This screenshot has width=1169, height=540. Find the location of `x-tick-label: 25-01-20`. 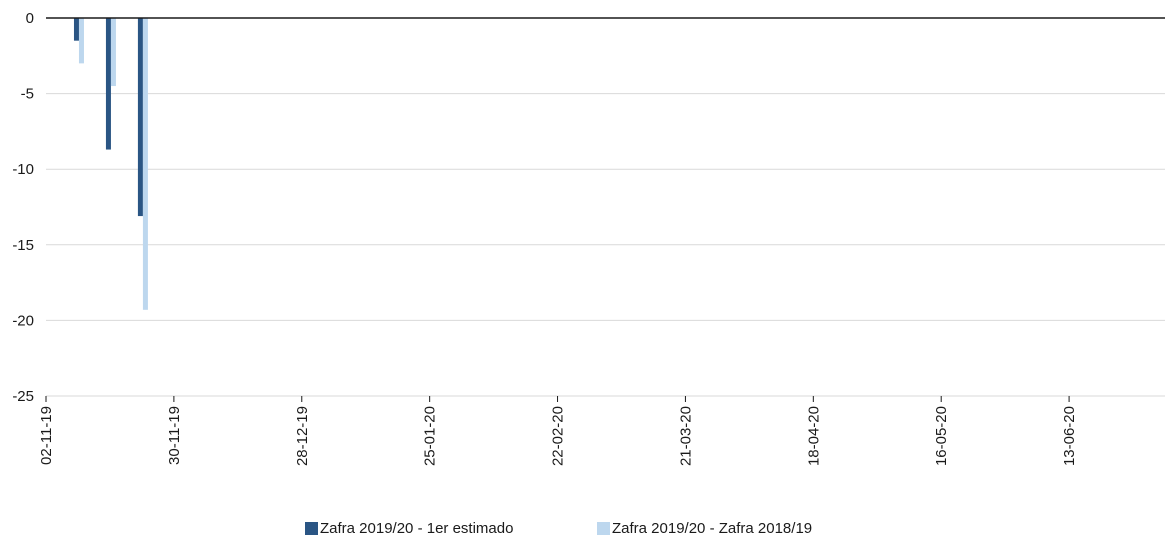

x-tick-label: 25-01-20 is located at coordinates (430, 436).